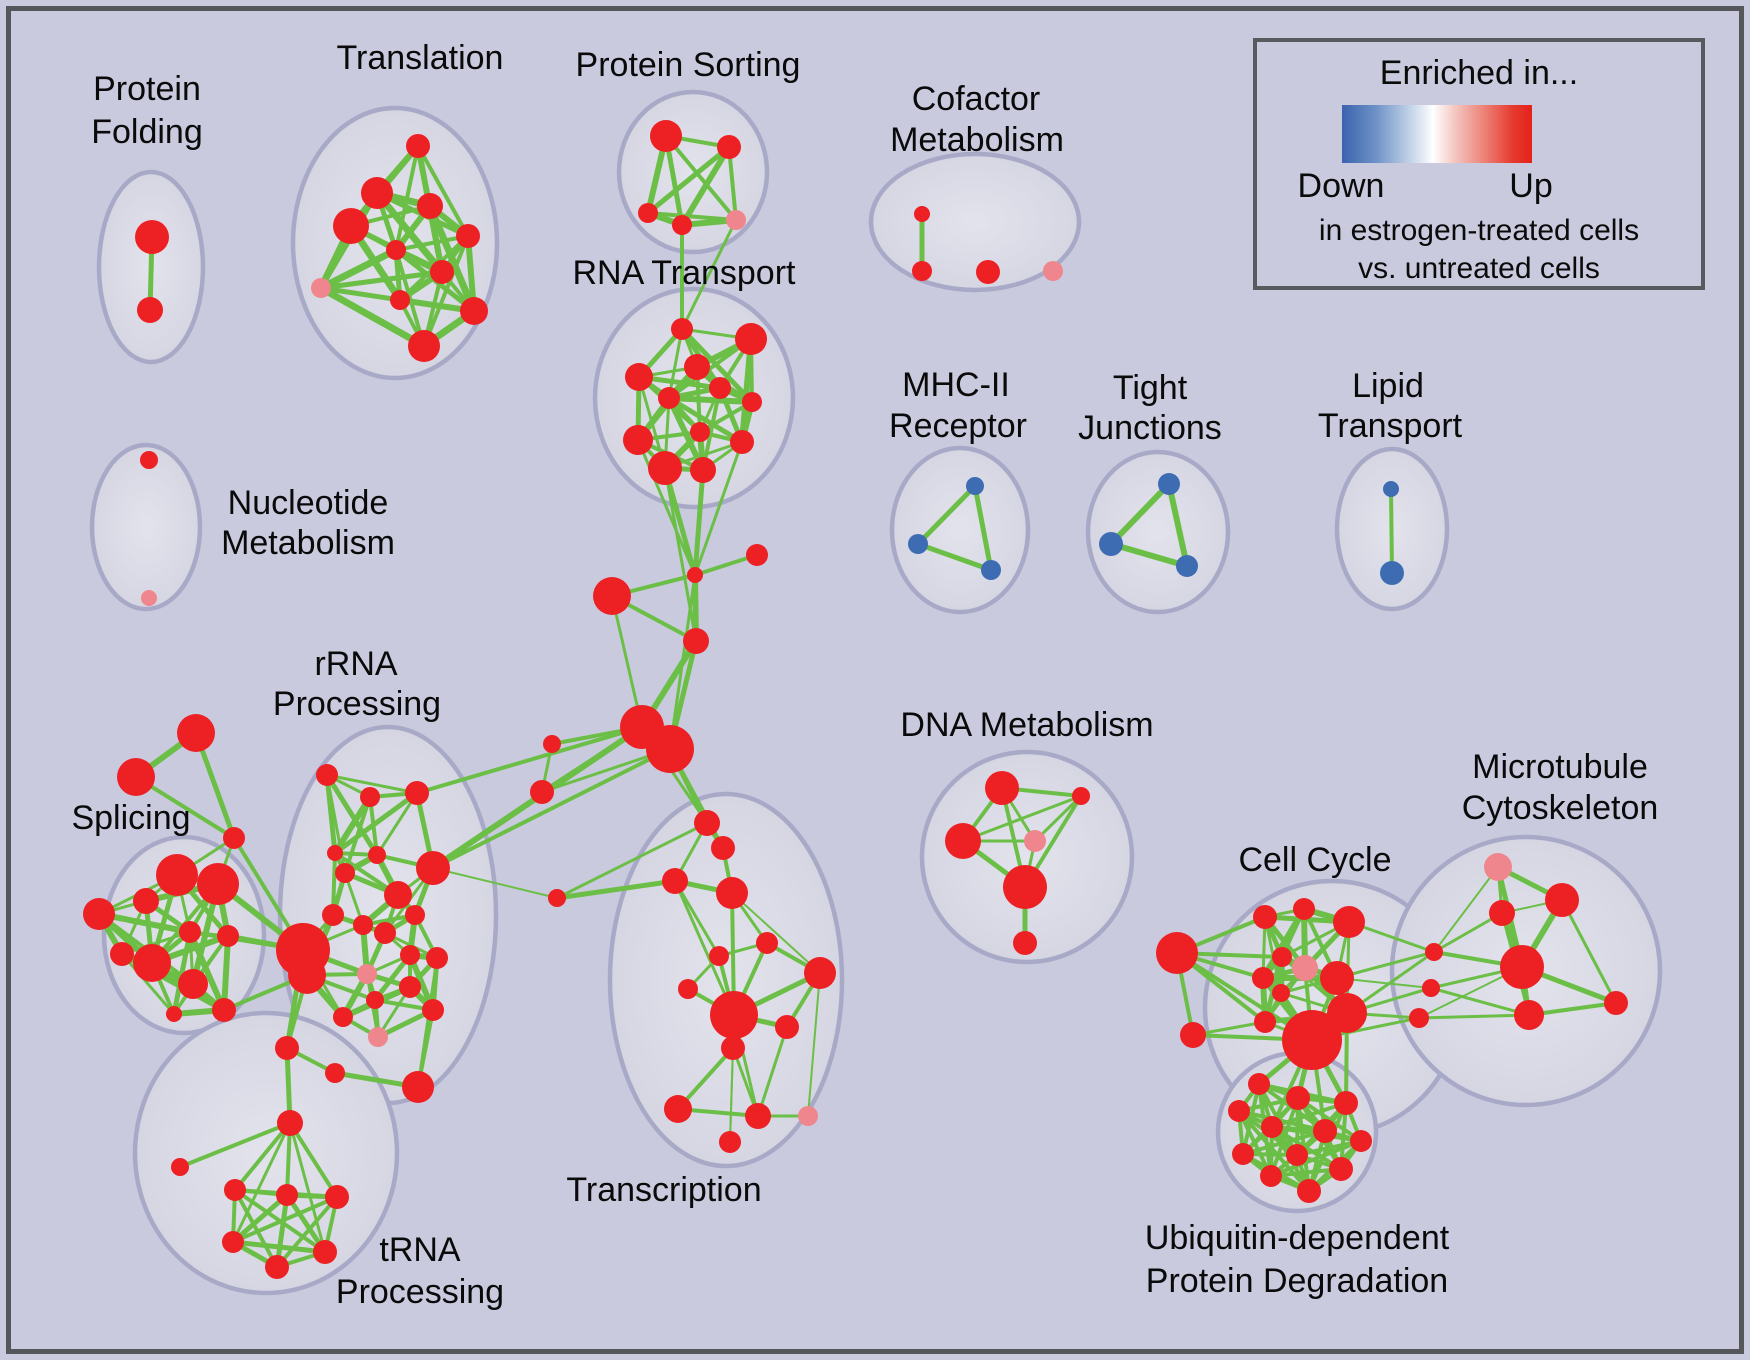  What do you see at coordinates (808, 1116) in the screenshot?
I see `node-tc14` at bounding box center [808, 1116].